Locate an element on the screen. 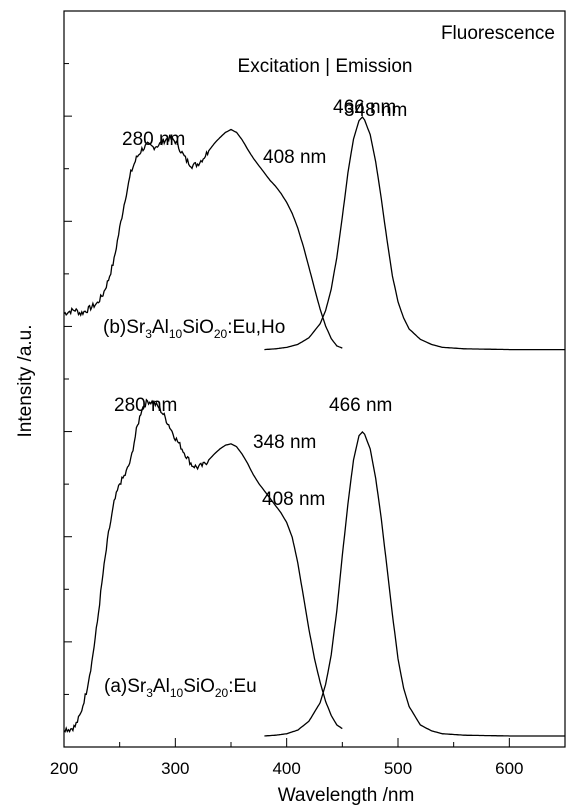 The image size is (566, 808). series-line is located at coordinates (203, 238).